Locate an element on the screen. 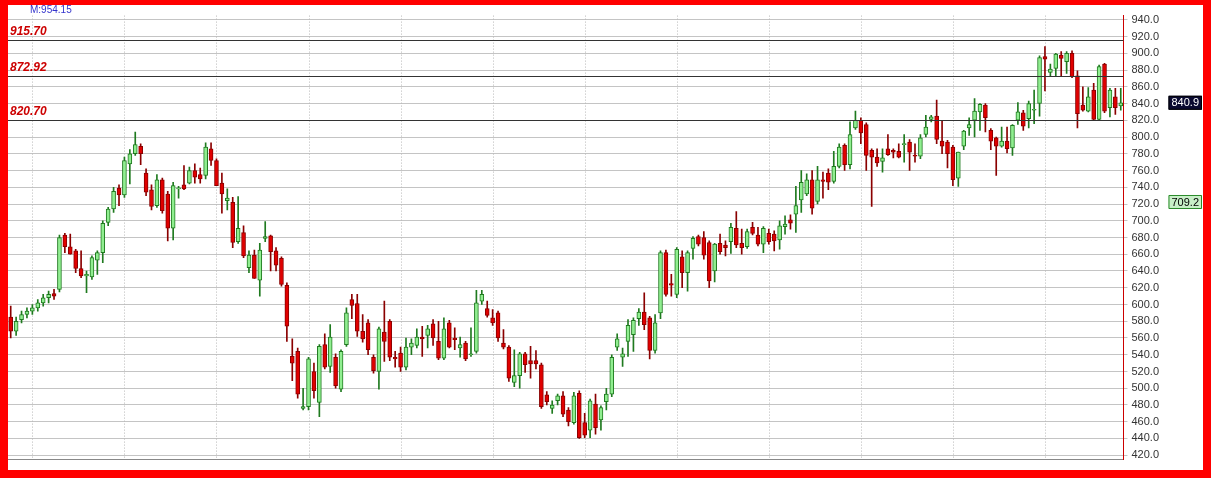 Image resolution: width=1211 pixels, height=478 pixels. ref-line-label: 820.70 is located at coordinates (29, 110).